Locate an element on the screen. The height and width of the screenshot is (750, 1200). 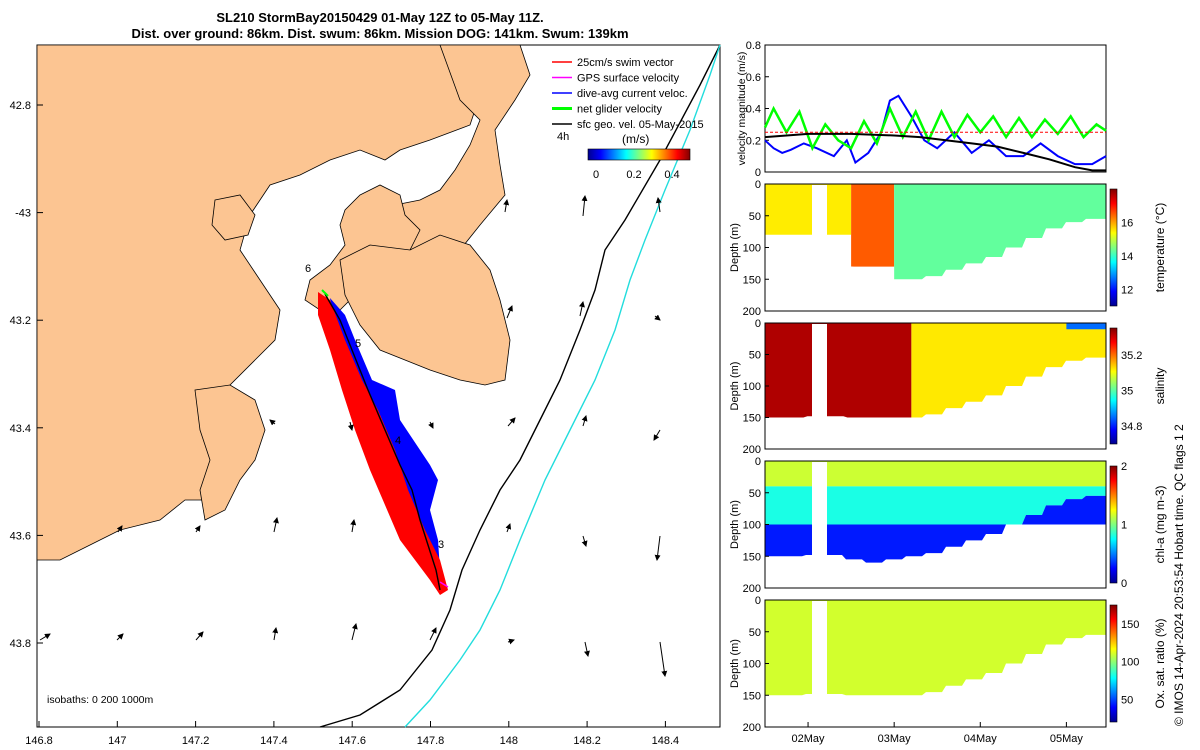
colorbar-tick: 34.8 is located at coordinates (1131, 427).